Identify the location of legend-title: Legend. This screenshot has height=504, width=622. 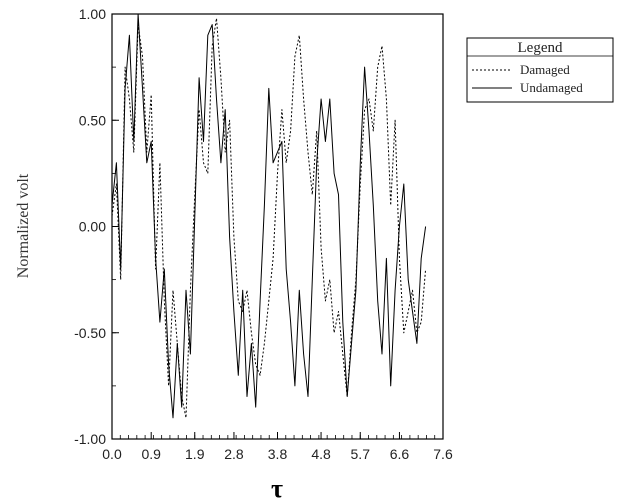
(540, 48).